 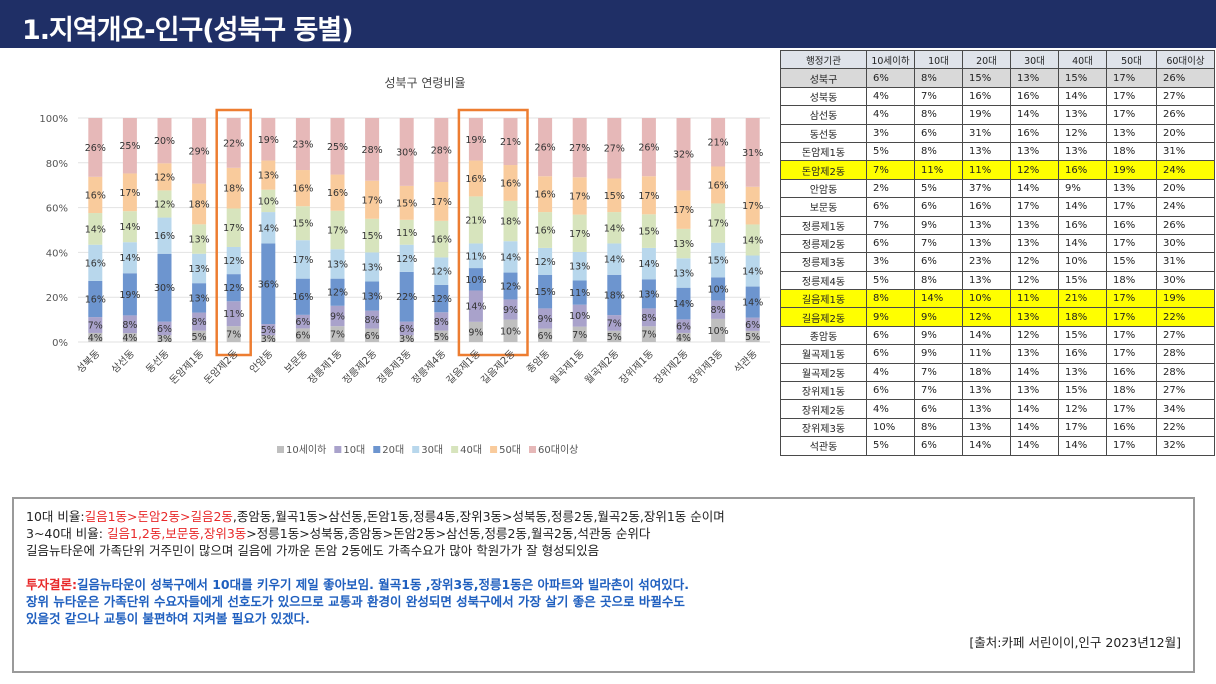 I want to click on data-label: 25%, so click(x=337, y=147).